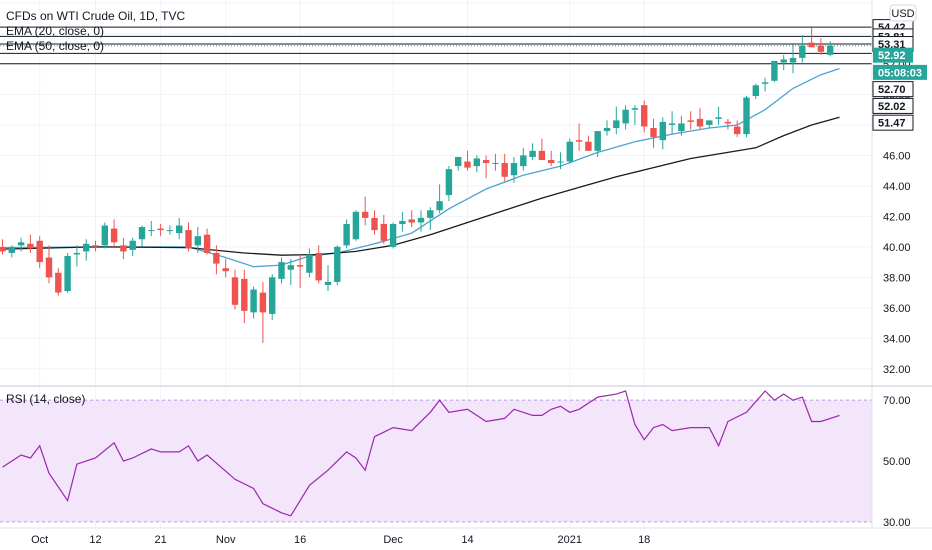 This screenshot has width=932, height=550. What do you see at coordinates (300, 540) in the screenshot?
I see `time-tick-label: 16` at bounding box center [300, 540].